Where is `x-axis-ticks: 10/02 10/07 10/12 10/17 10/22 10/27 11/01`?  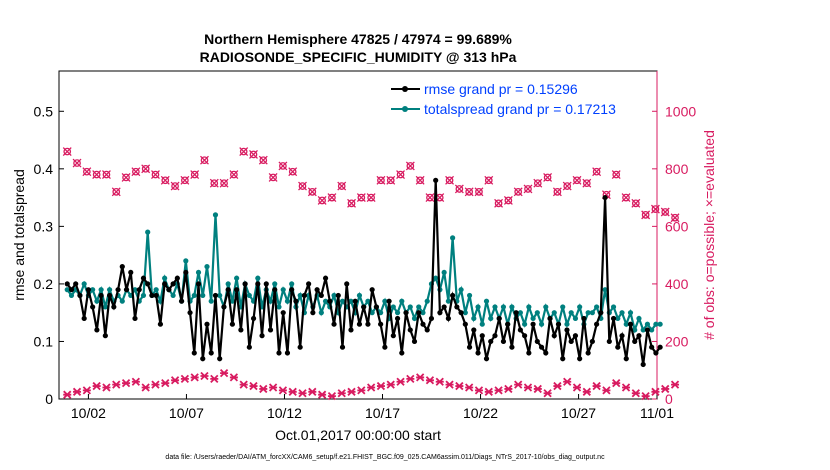 x-axis-ticks: 10/02 10/07 10/12 10/17 10/22 10/27 11/01 is located at coordinates (372, 407).